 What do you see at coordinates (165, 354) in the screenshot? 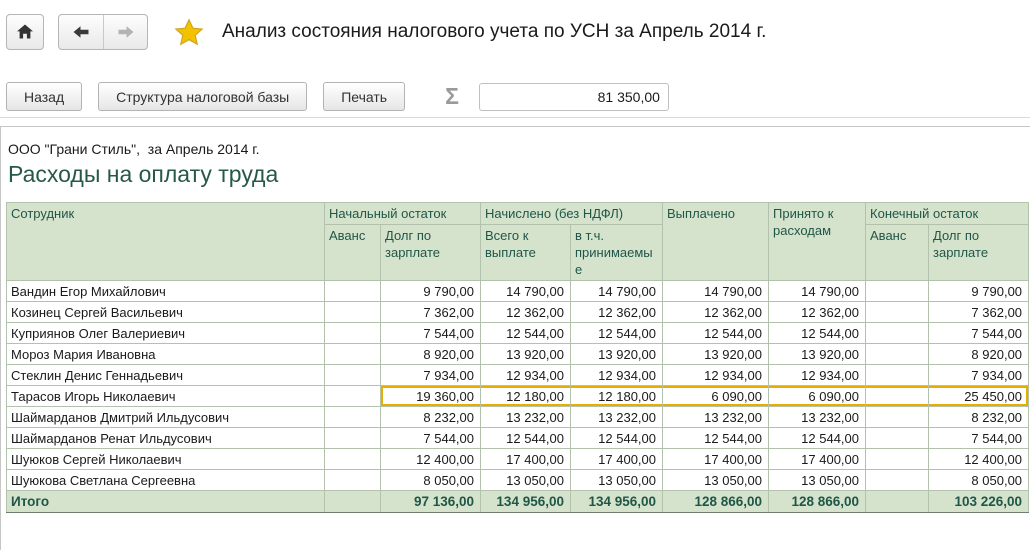
I see `cell-employee-name: Мороз Мария Ивановна` at bounding box center [165, 354].